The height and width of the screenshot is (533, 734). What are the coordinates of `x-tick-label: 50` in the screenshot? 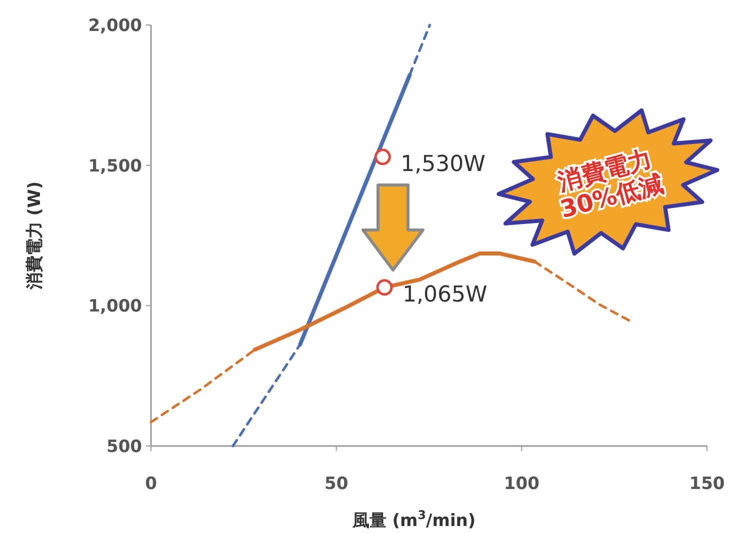 It's located at (336, 484).